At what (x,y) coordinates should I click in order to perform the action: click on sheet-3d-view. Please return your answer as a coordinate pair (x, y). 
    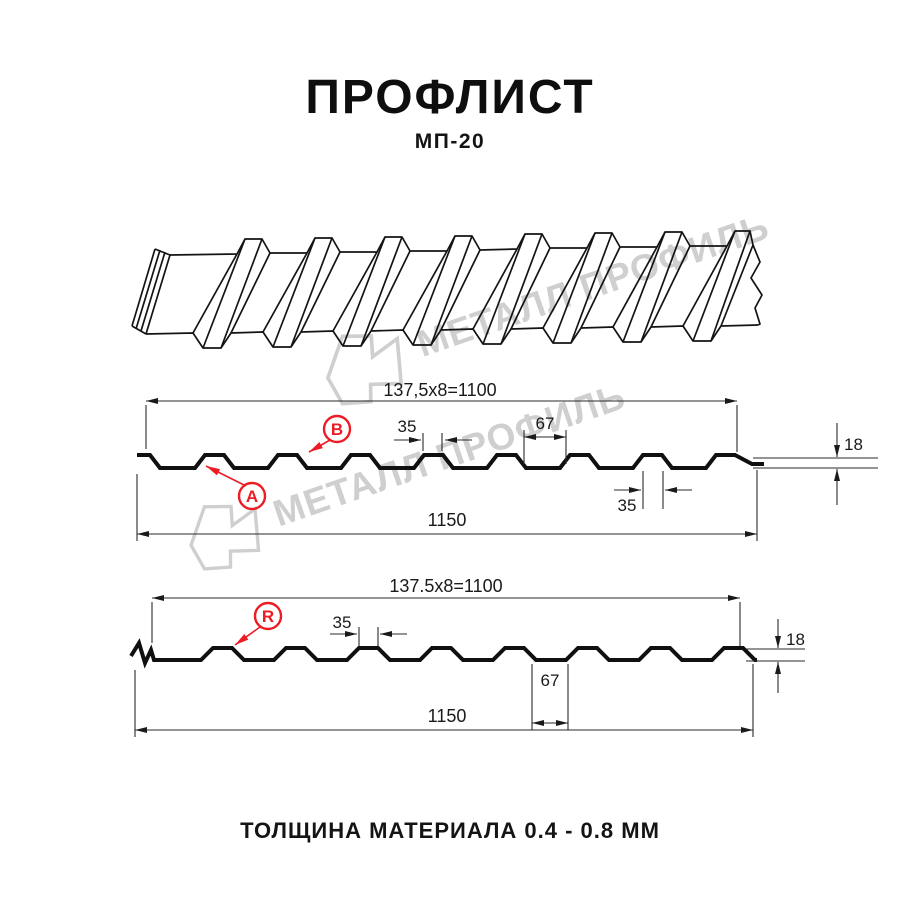
    Looking at the image, I should click on (447, 289).